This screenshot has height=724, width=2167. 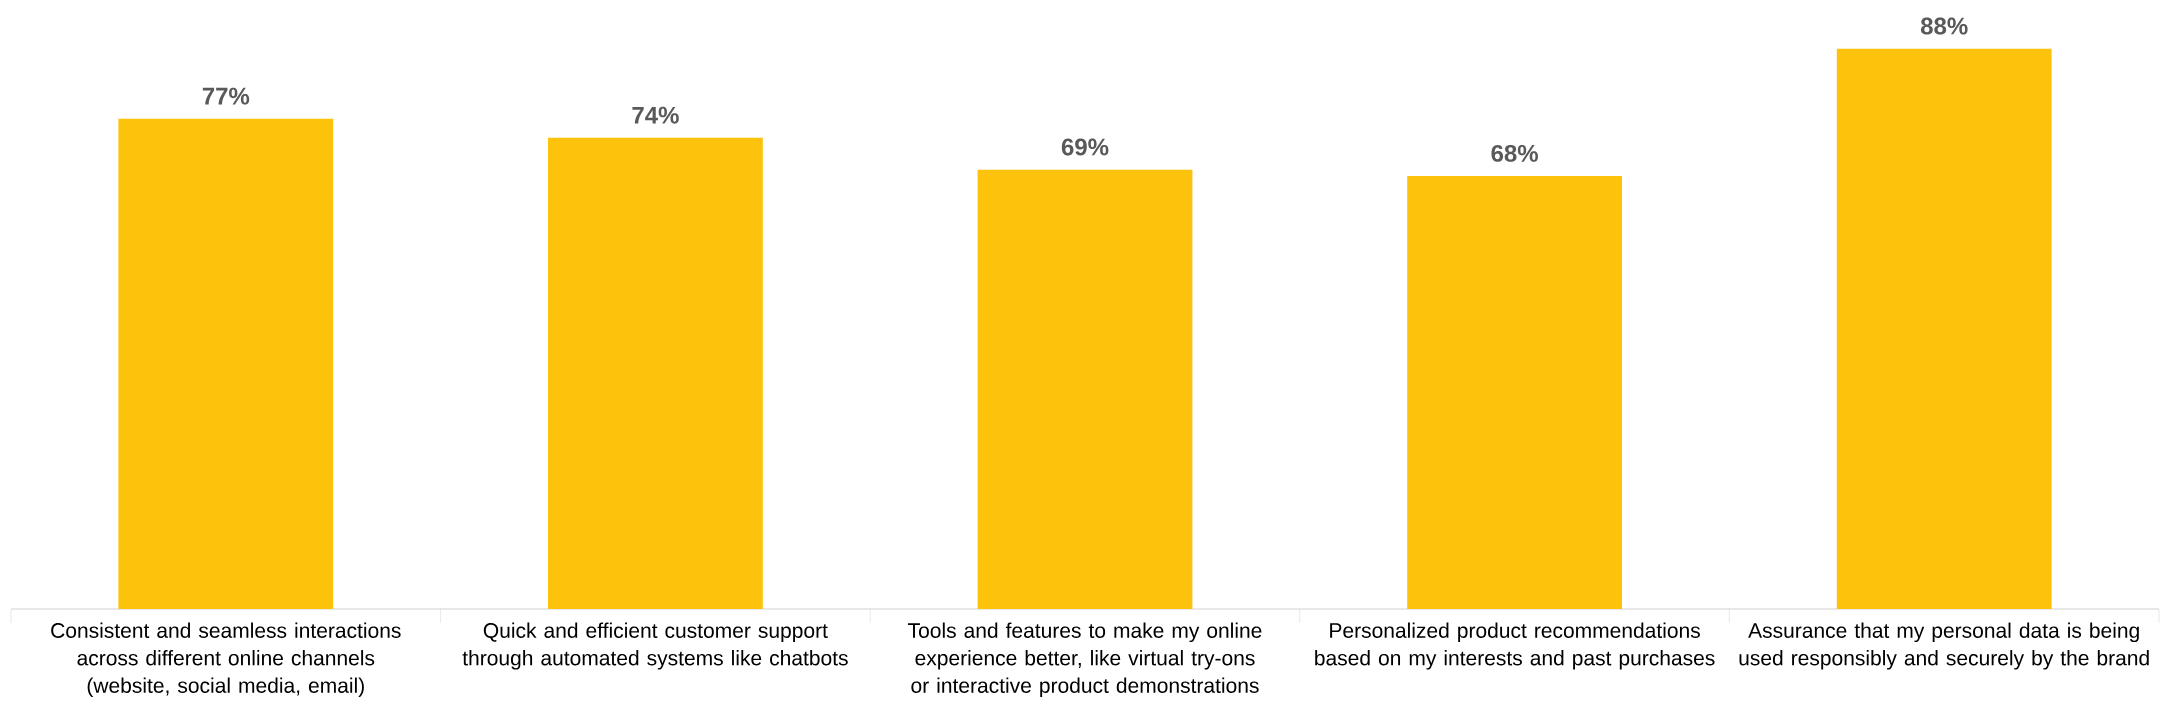 What do you see at coordinates (1085, 660) in the screenshot?
I see `x-tick-label: Tools and features to make my online experience better, like virtual try-ons or interactive product demonstrations` at bounding box center [1085, 660].